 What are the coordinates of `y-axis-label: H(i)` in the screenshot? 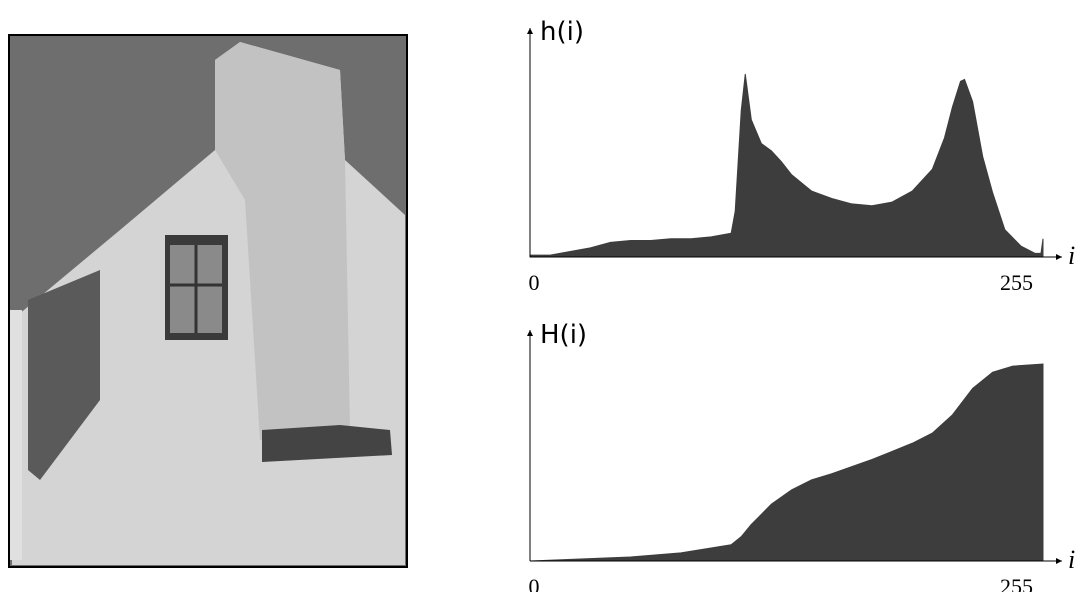 It's located at (563, 335).